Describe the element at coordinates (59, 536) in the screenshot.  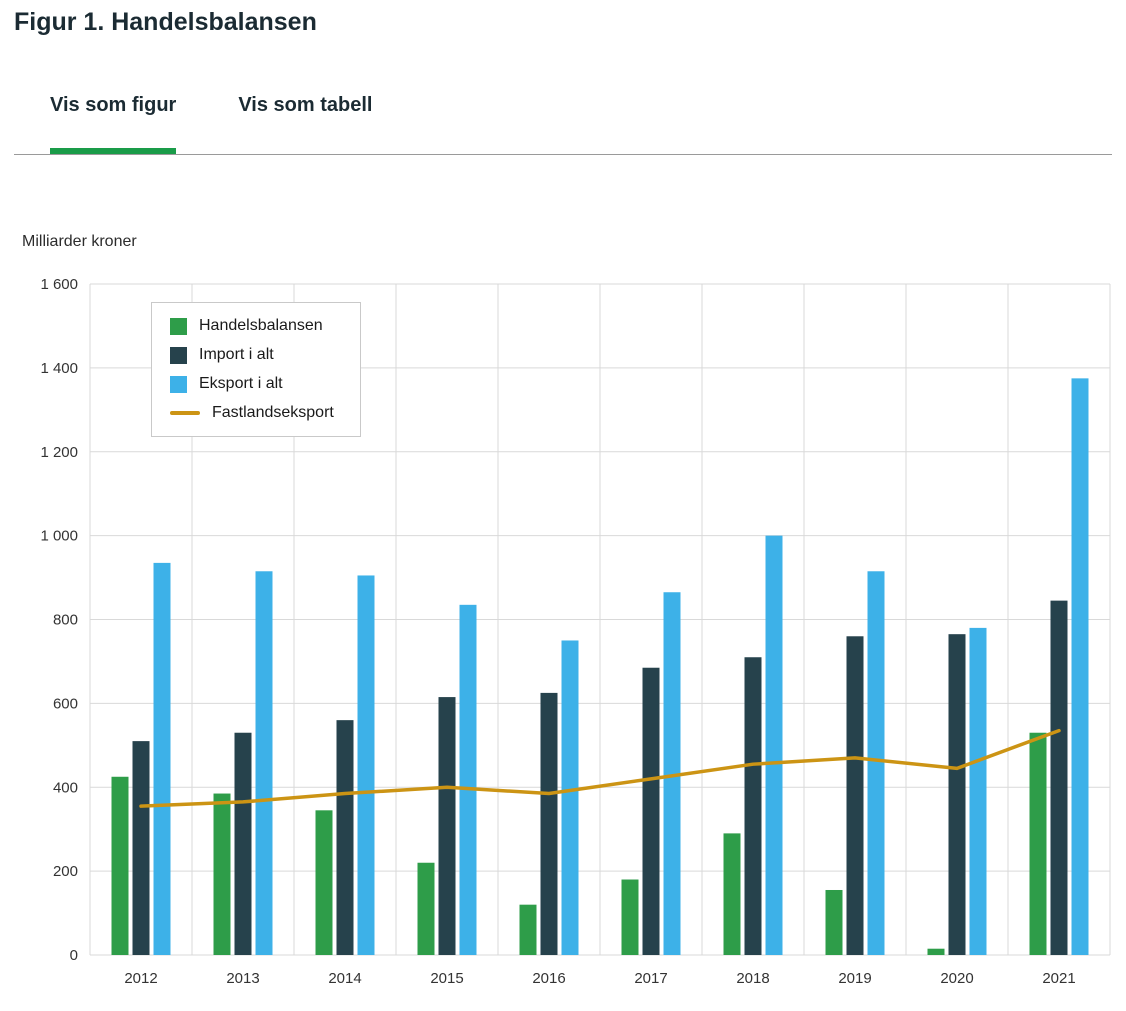
I see `y-axis-tick-label: 1 000` at that location.